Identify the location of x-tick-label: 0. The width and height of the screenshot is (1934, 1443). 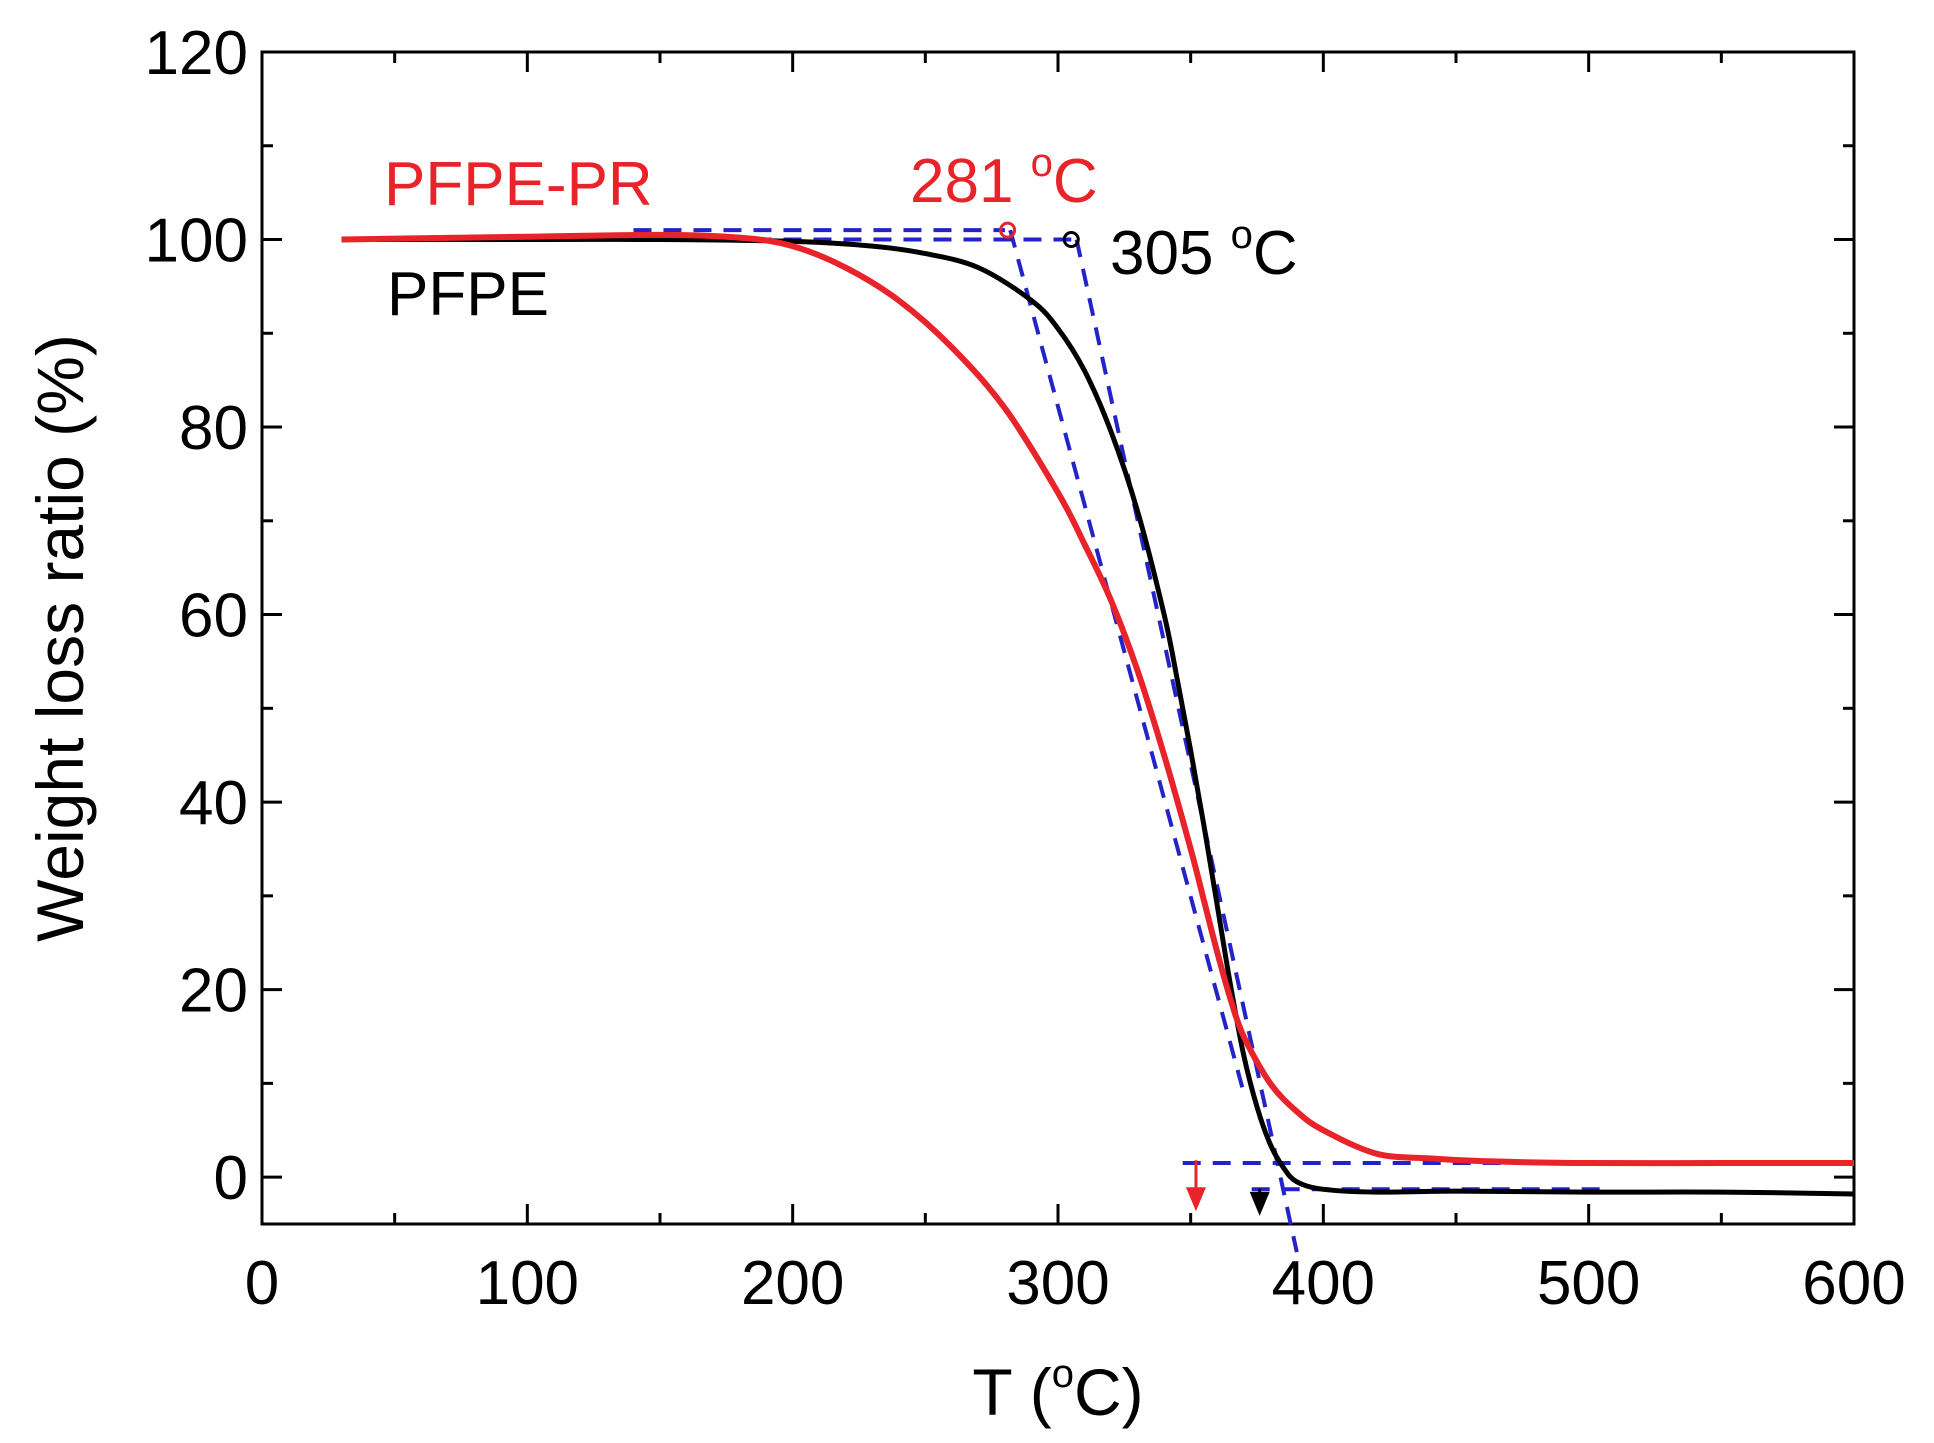
(262, 1283).